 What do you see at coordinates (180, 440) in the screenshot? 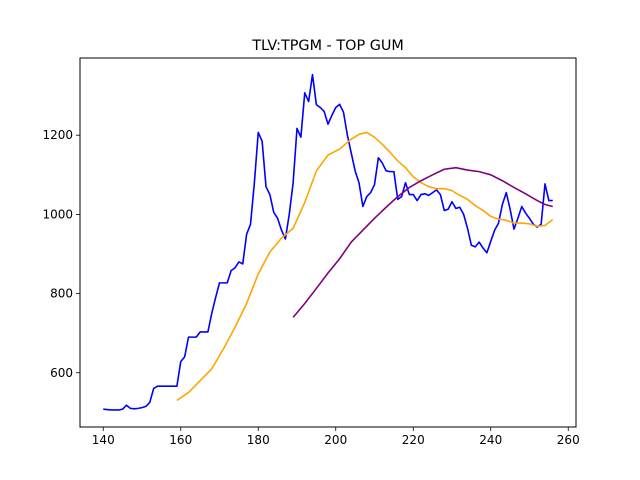
I see `x-tick-label: 160` at bounding box center [180, 440].